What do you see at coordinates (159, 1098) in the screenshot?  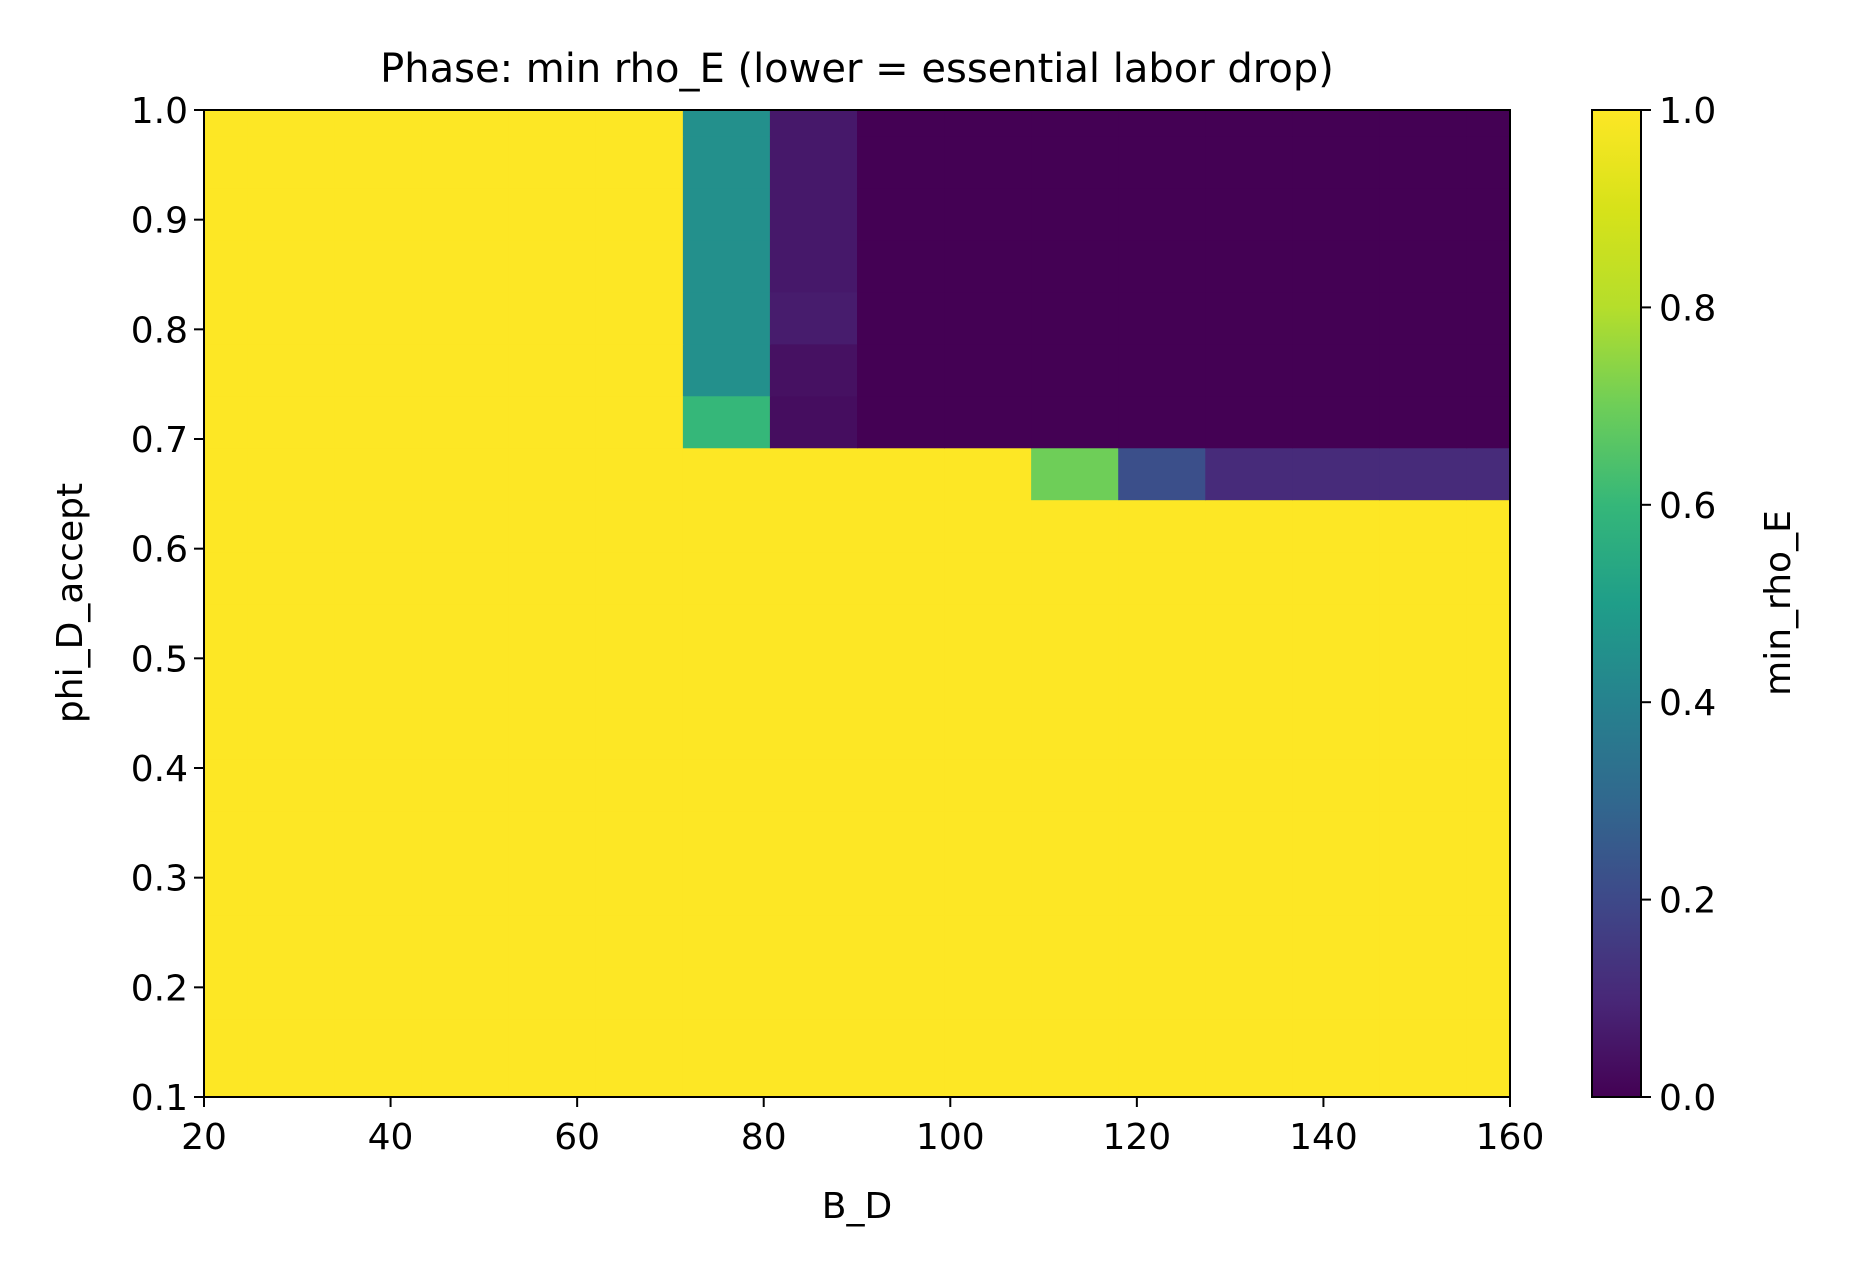 I see `y-tick-label: 0.1` at bounding box center [159, 1098].